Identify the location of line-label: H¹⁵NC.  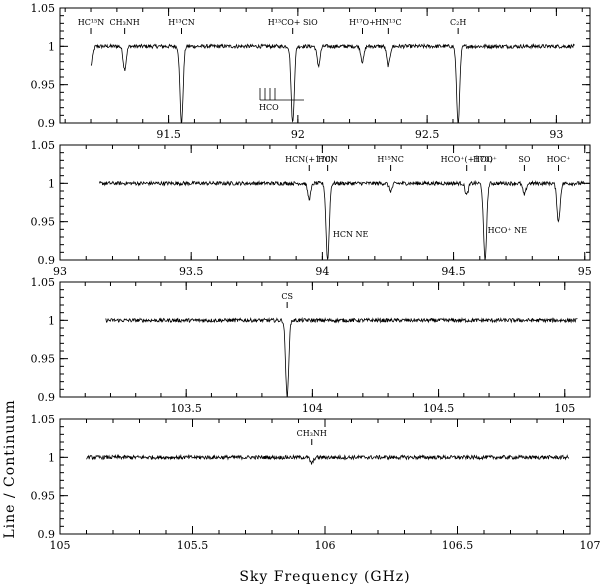
(390, 159).